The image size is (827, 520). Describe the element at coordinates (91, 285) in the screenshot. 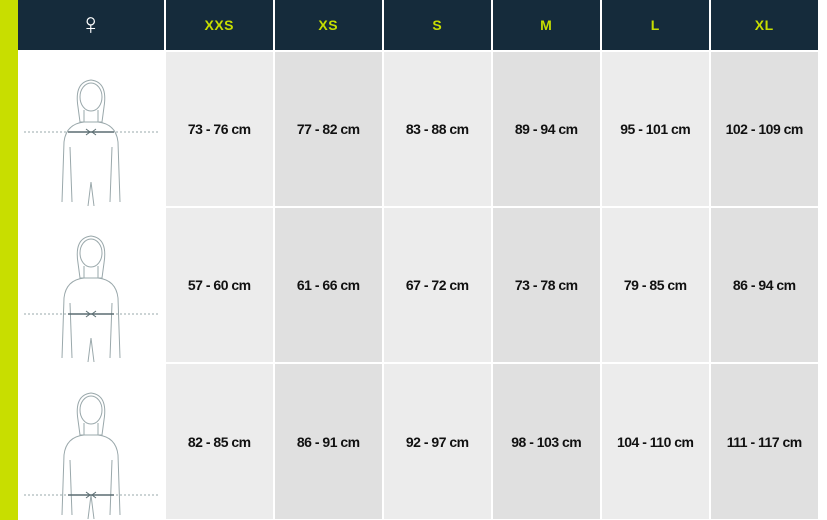

I see `waist-measurement-figure` at that location.